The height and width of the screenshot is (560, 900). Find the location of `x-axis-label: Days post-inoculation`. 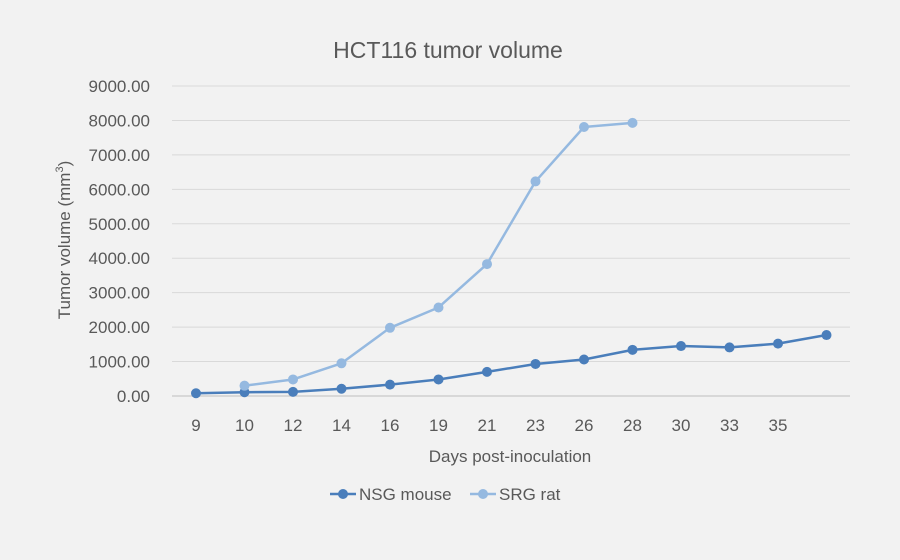

x-axis-label: Days post-inoculation is located at coordinates (510, 456).